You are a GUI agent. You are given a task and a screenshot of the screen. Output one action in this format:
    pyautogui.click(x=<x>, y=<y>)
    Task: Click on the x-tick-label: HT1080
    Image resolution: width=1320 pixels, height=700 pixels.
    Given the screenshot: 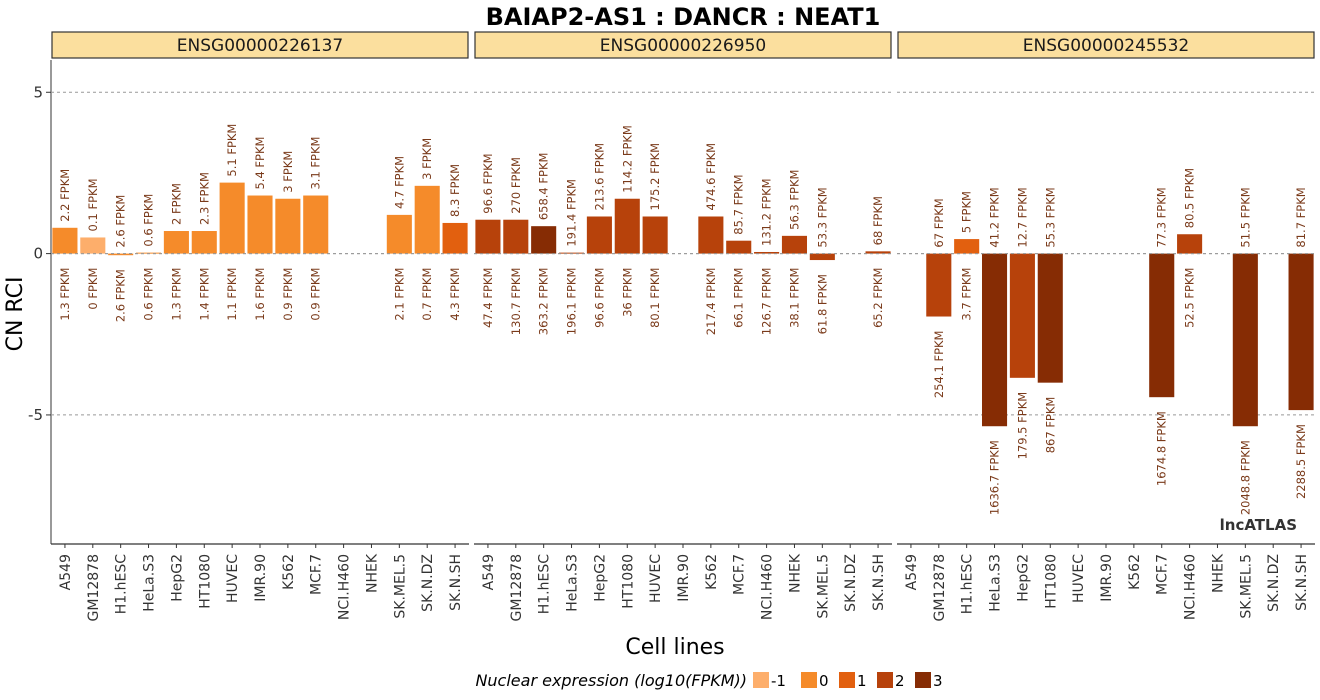 What is the action you would take?
    pyautogui.click(x=628, y=581)
    